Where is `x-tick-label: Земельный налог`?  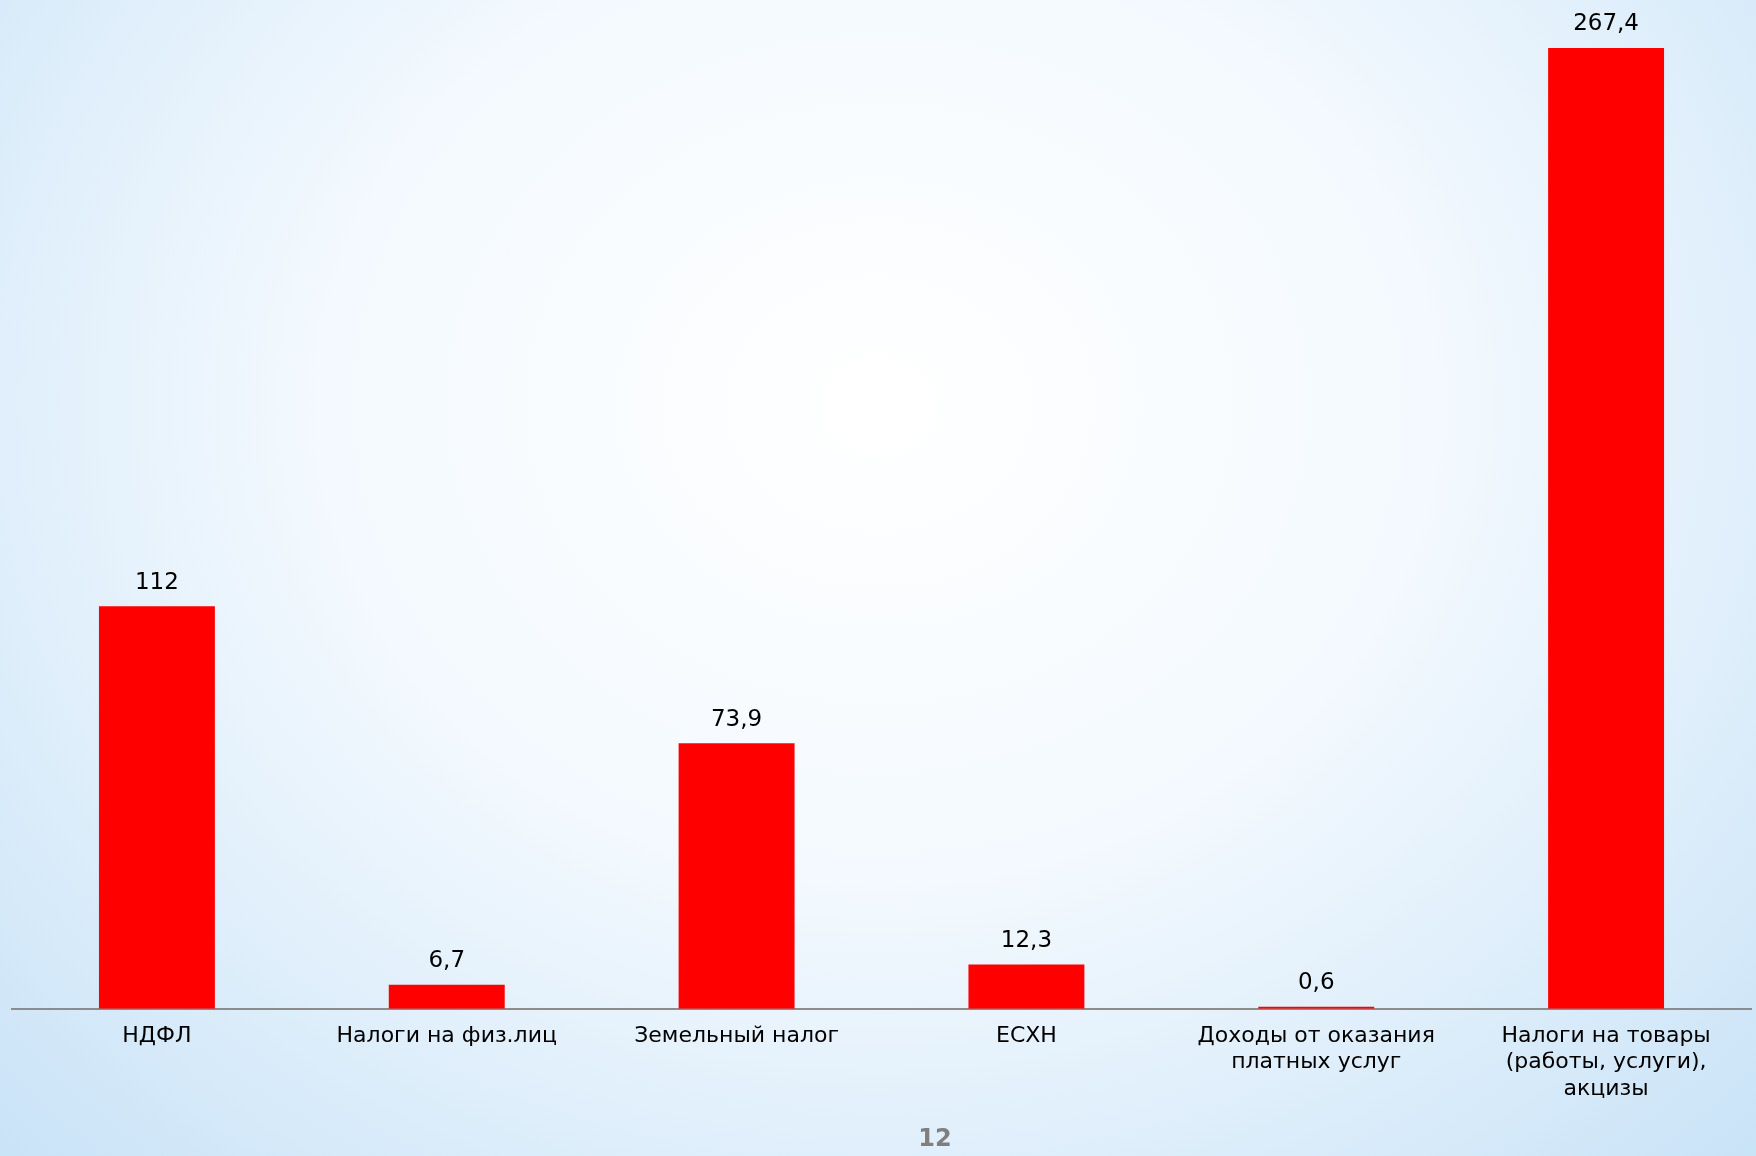 x-tick-label: Земельный налог is located at coordinates (736, 1034).